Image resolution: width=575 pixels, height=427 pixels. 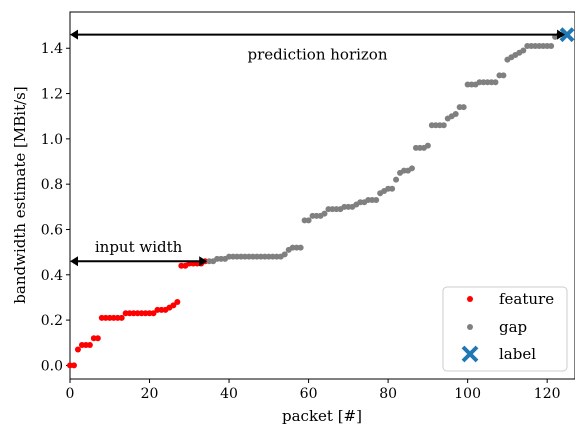 I want to click on legend-label-label: label, so click(x=517, y=354).